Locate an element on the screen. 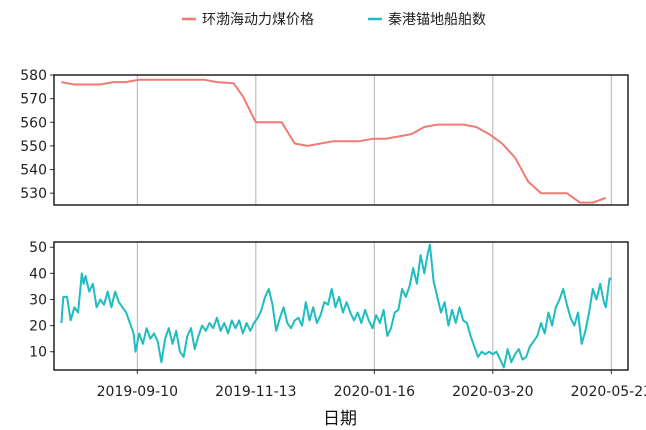 The width and height of the screenshot is (646, 430). x-tick-label-3: 2020-03-20 is located at coordinates (492, 392).